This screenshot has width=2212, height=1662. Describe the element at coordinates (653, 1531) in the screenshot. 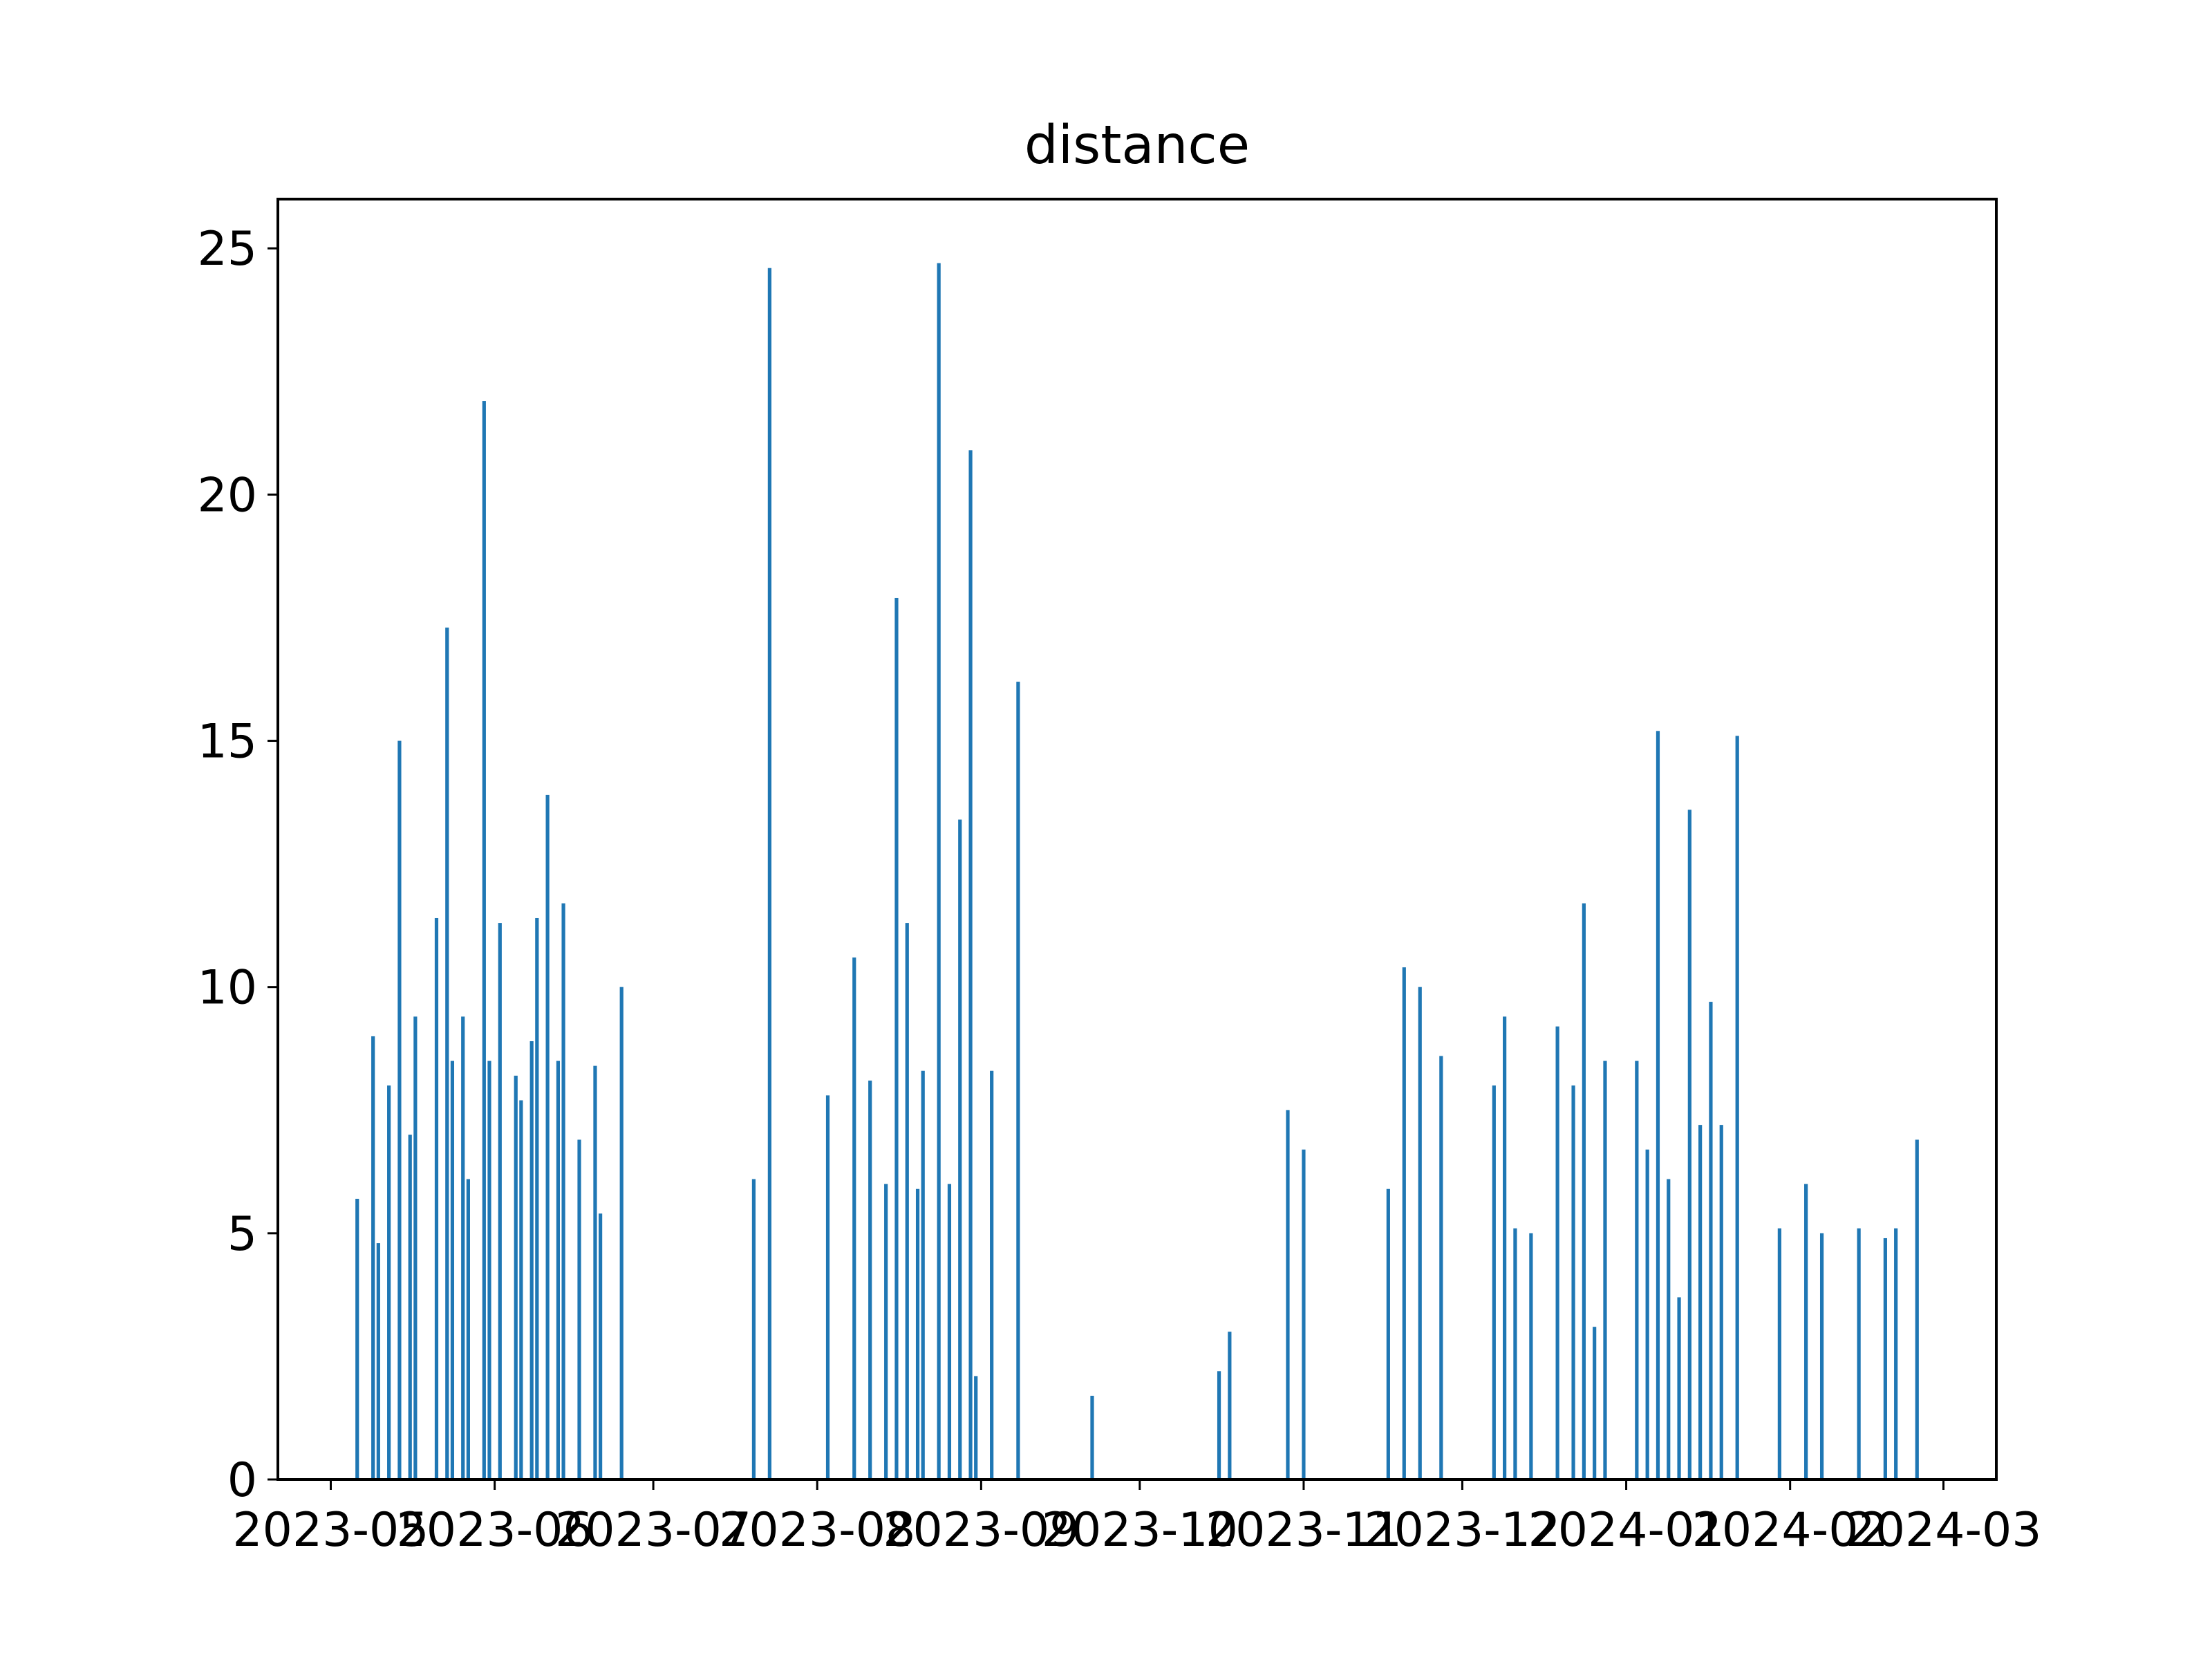

I see `x-tick-label: 2023-07` at that location.